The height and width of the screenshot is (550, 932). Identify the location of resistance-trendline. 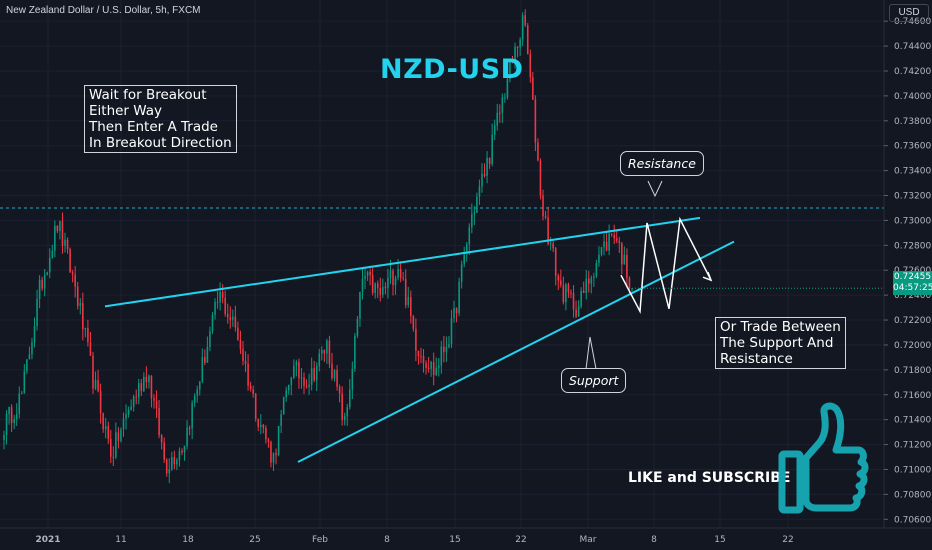
(402, 262).